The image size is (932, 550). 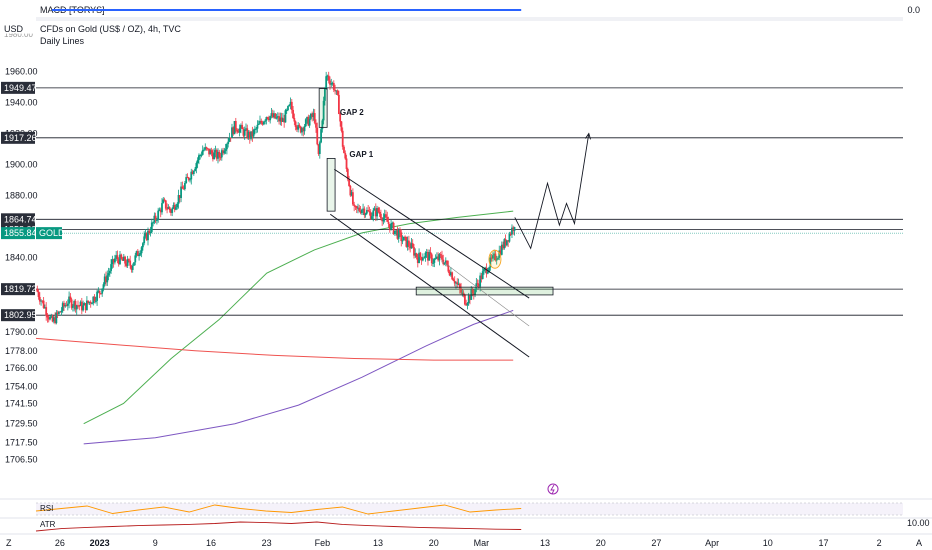 I want to click on price-tick-label: 1900.00, so click(x=21, y=165).